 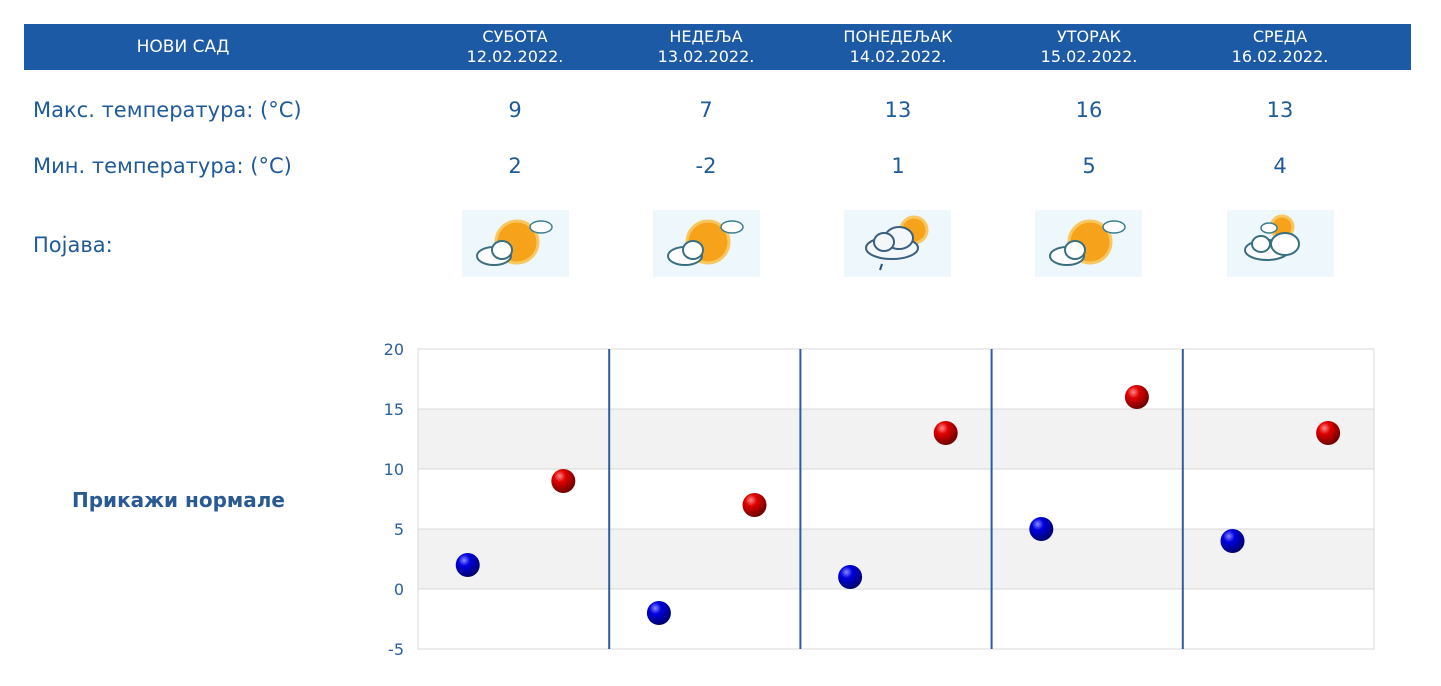 What do you see at coordinates (73, 245) in the screenshot?
I see `phenomenon-label: Појава:` at bounding box center [73, 245].